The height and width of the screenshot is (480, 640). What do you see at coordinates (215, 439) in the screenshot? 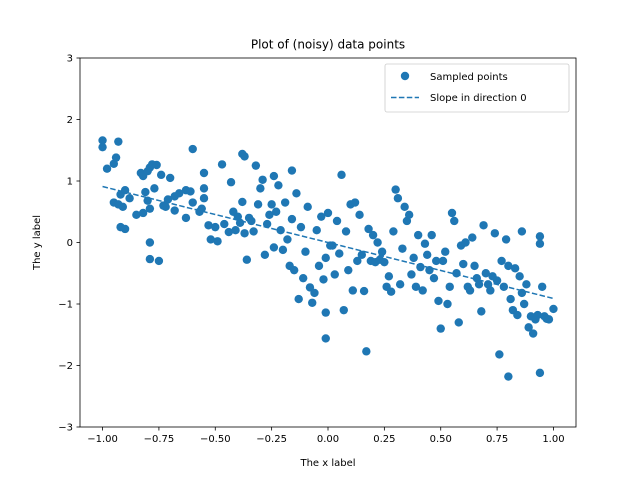
I see `x-tick-label: −0.50` at bounding box center [215, 439].